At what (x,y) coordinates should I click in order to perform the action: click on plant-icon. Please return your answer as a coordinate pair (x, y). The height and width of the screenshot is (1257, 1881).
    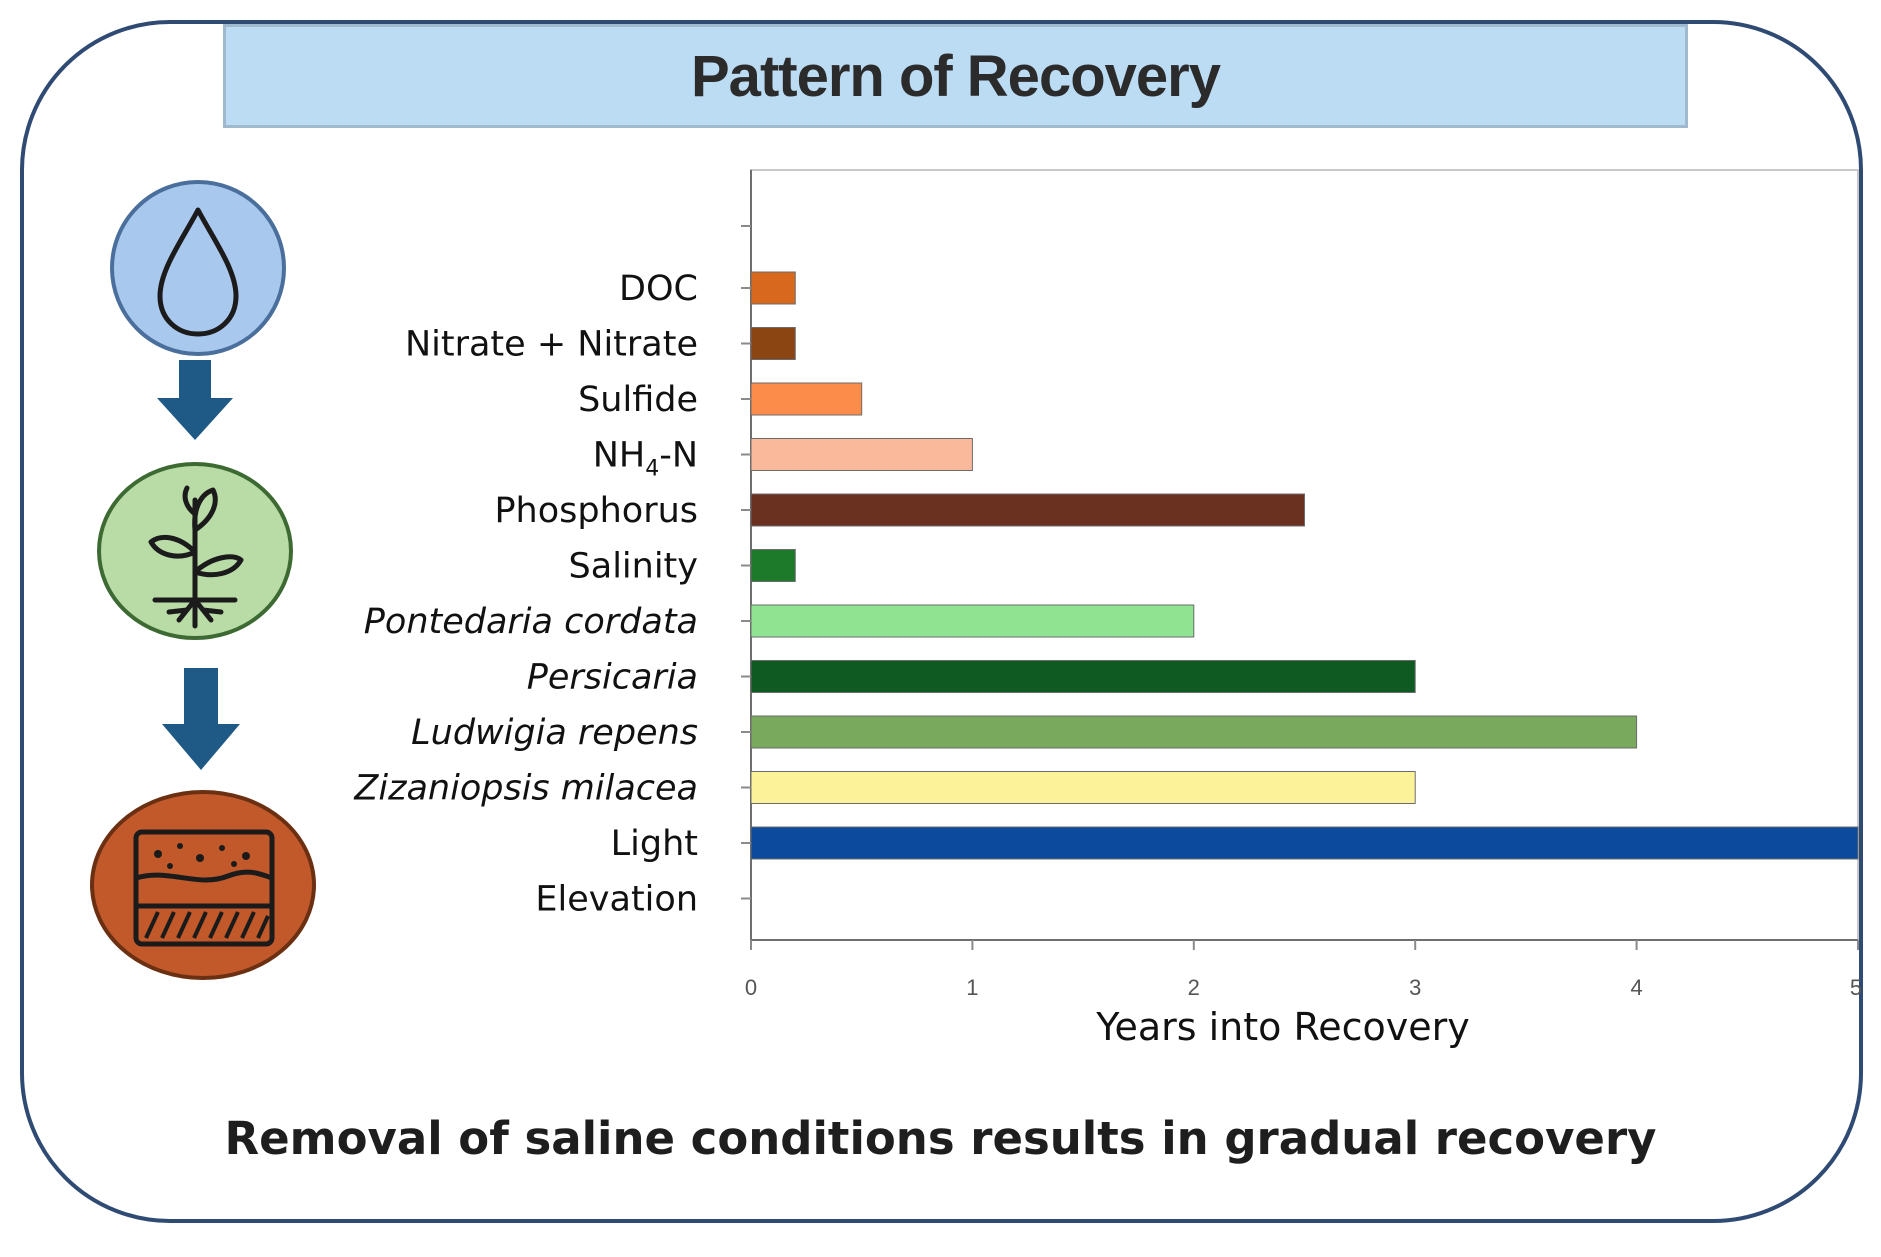
    Looking at the image, I should click on (195, 551).